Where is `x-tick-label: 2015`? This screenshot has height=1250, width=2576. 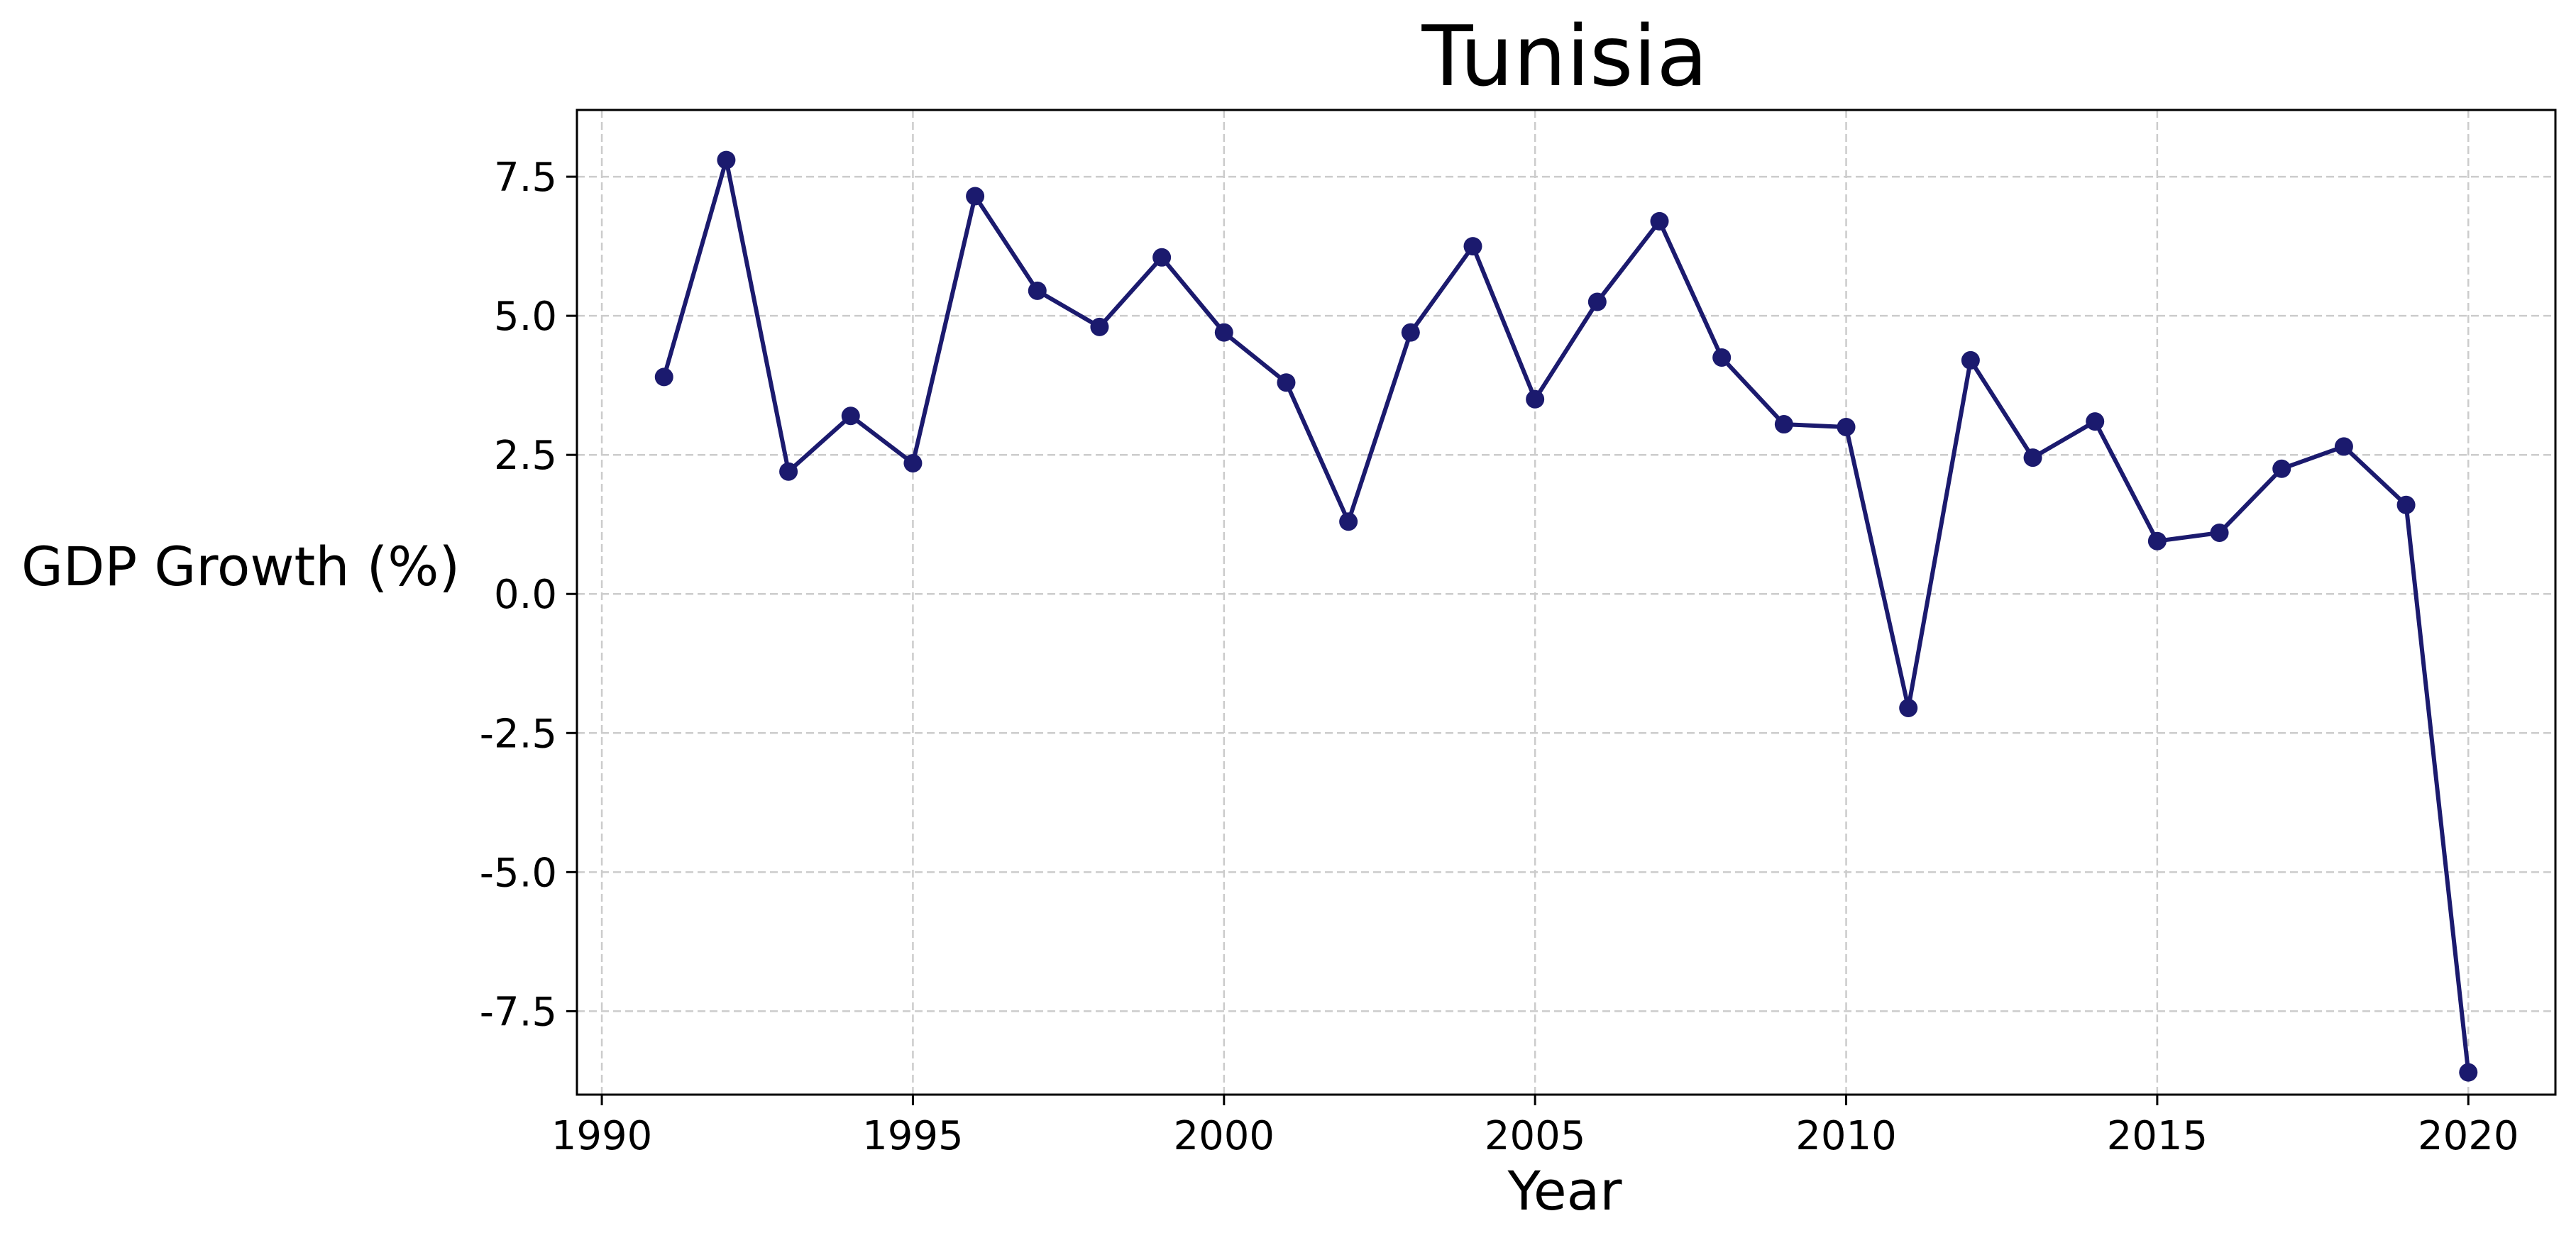
x-tick-label: 2015 is located at coordinates (2157, 1136).